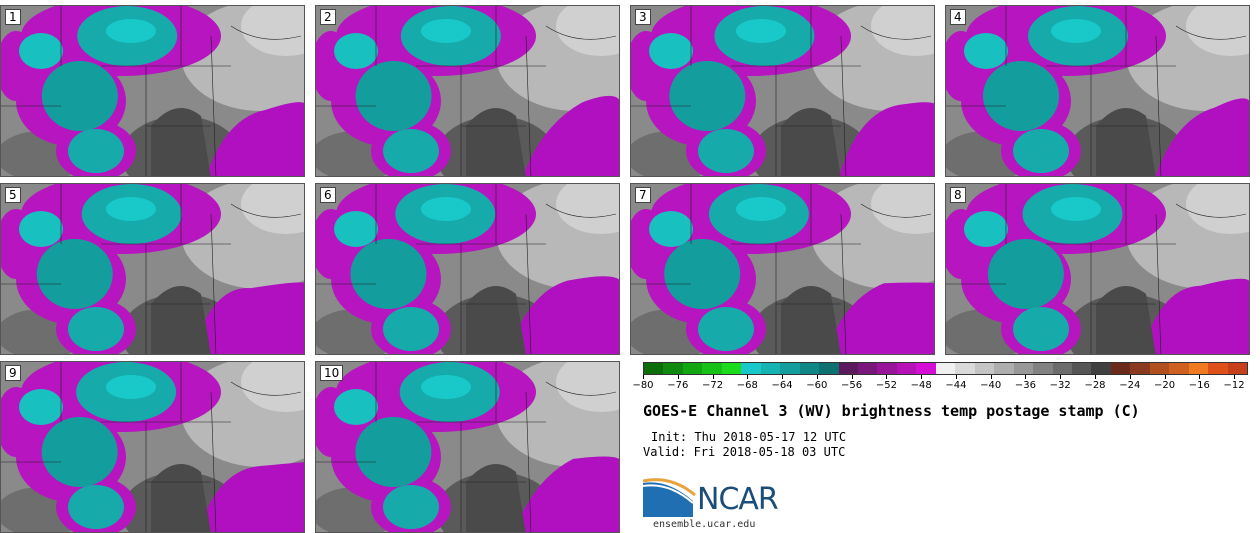  What do you see at coordinates (817, 385) in the screenshot?
I see `colorbar-tick-label: −60` at bounding box center [817, 385].